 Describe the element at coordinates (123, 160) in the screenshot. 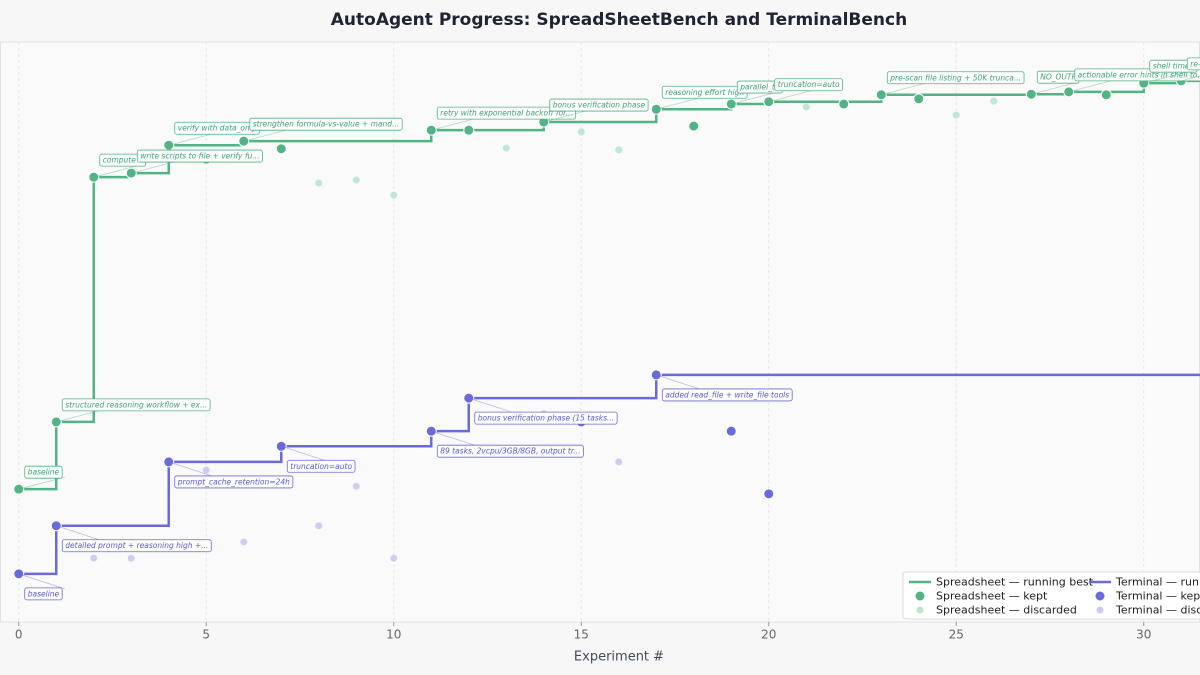

I see `annotation-text: compute v` at that location.